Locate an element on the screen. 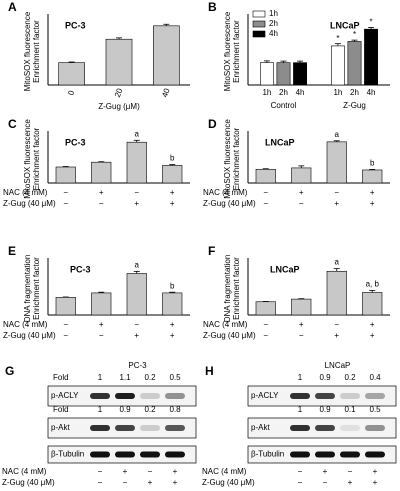 The height and width of the screenshot is (491, 400). bar-sub-label: 4h is located at coordinates (371, 92).